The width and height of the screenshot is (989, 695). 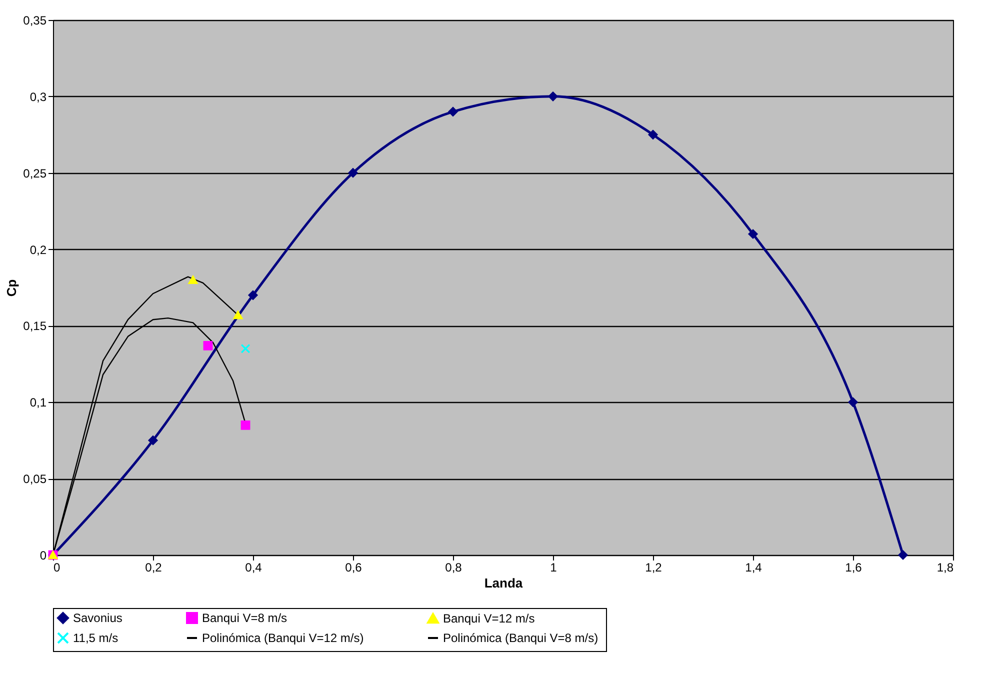 What do you see at coordinates (35, 326) in the screenshot?
I see `y-tick-label: 0,15` at bounding box center [35, 326].